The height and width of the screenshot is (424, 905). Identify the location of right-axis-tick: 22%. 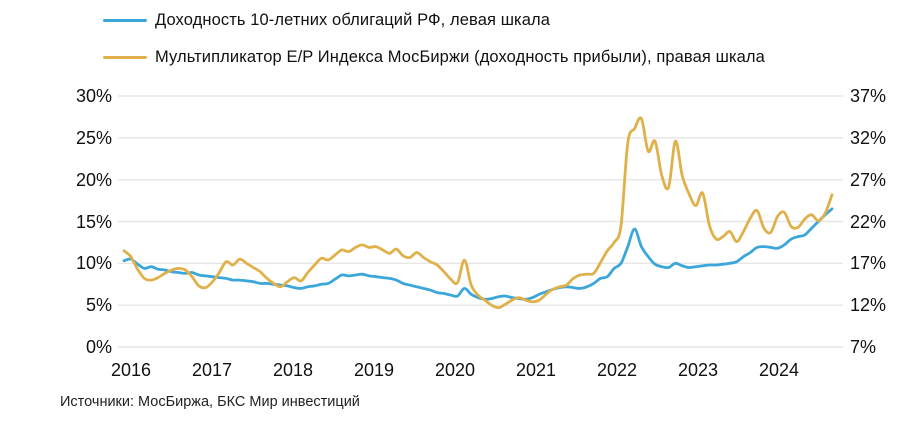
(868, 221).